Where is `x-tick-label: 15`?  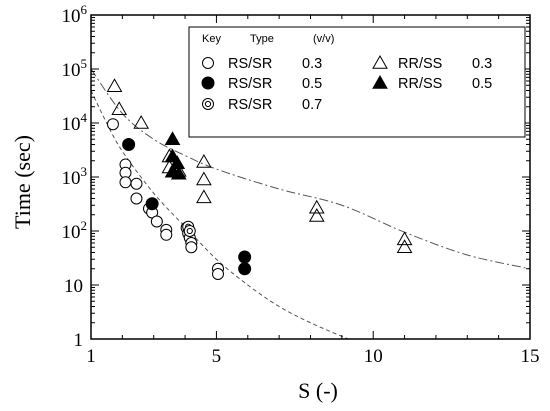 x-tick-label: 15 is located at coordinates (530, 356).